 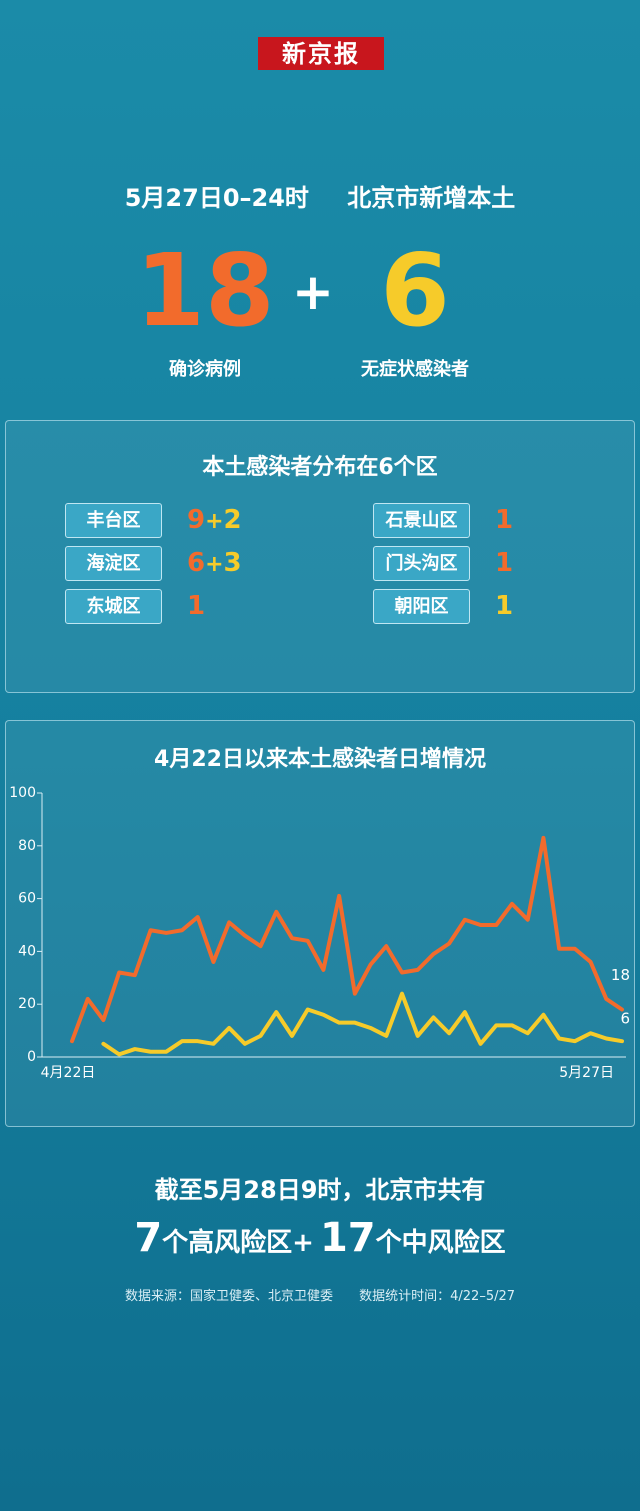 What do you see at coordinates (232, 520) in the screenshot?
I see `district-asymptomatic: 2` at bounding box center [232, 520].